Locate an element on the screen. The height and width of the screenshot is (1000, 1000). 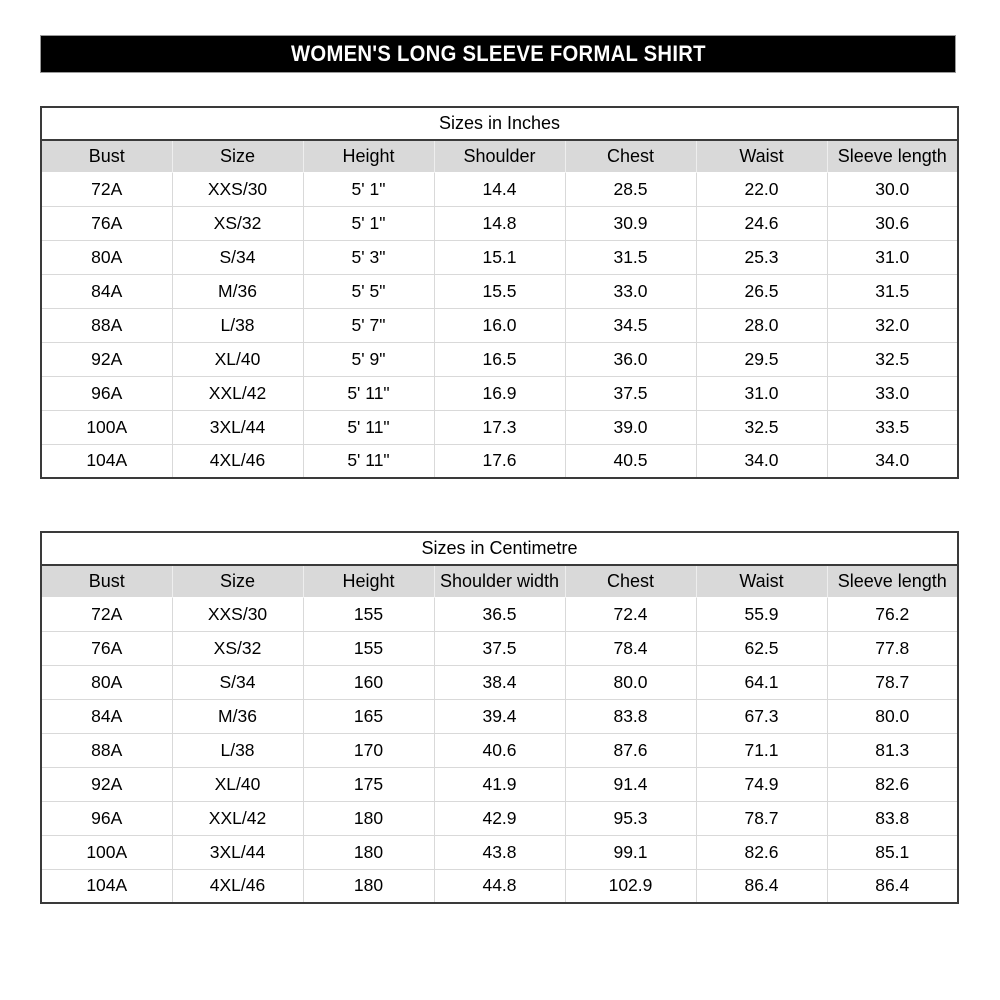
table-row: 88A L/38 5' 7" 16.0 34.5 28.0 32.0 is located at coordinates (499, 324).